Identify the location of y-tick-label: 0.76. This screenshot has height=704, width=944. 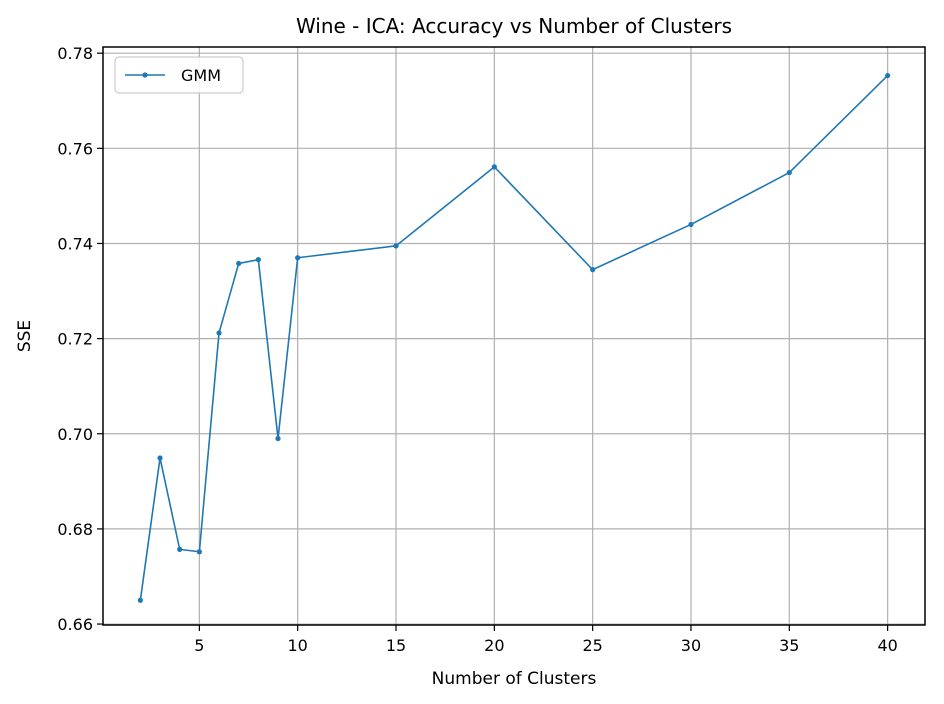
(75, 148).